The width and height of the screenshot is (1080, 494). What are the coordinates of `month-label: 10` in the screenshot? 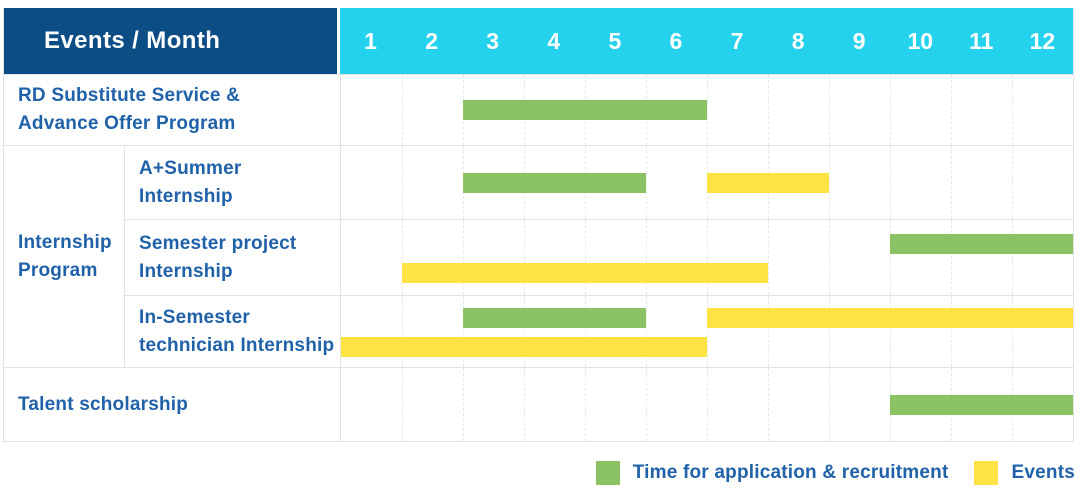 It's located at (920, 41).